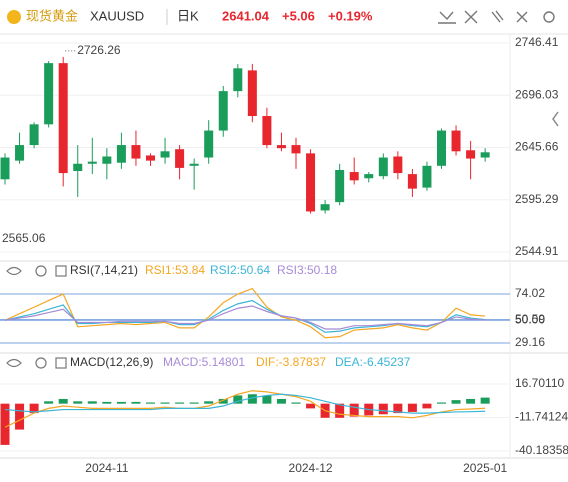 The width and height of the screenshot is (568, 482). What do you see at coordinates (117, 15) in the screenshot?
I see `symbol: XAUUSD` at bounding box center [117, 15].